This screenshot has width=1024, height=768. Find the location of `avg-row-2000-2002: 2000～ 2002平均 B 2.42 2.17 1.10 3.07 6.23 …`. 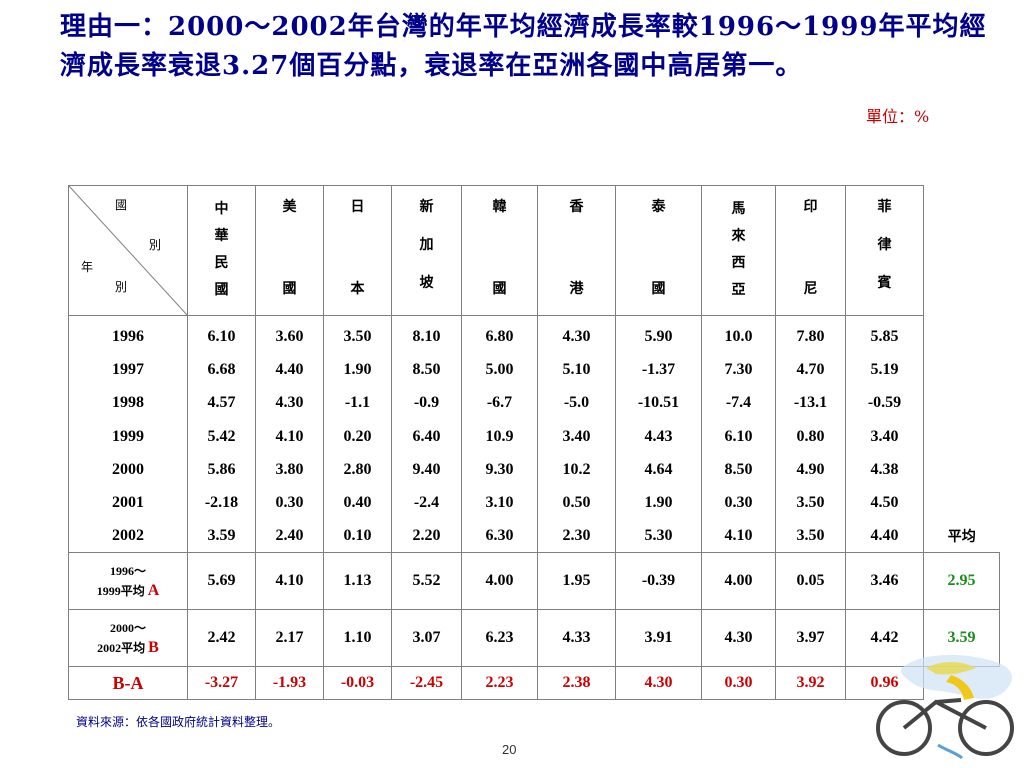

avg-row-2000-2002: 2000～ 2002平均 B 2.42 2.17 1.10 3.07 6.23 … is located at coordinates (534, 638).